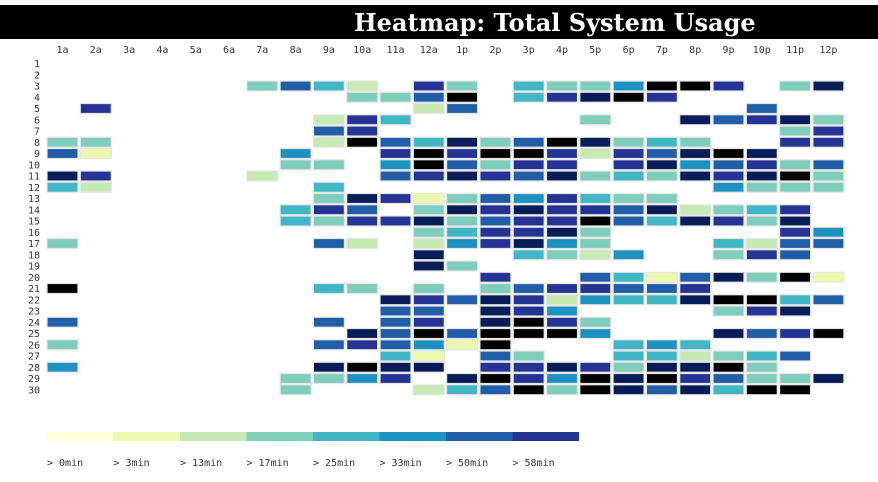 This screenshot has width=878, height=482. I want to click on day-label: 25, so click(34, 334).